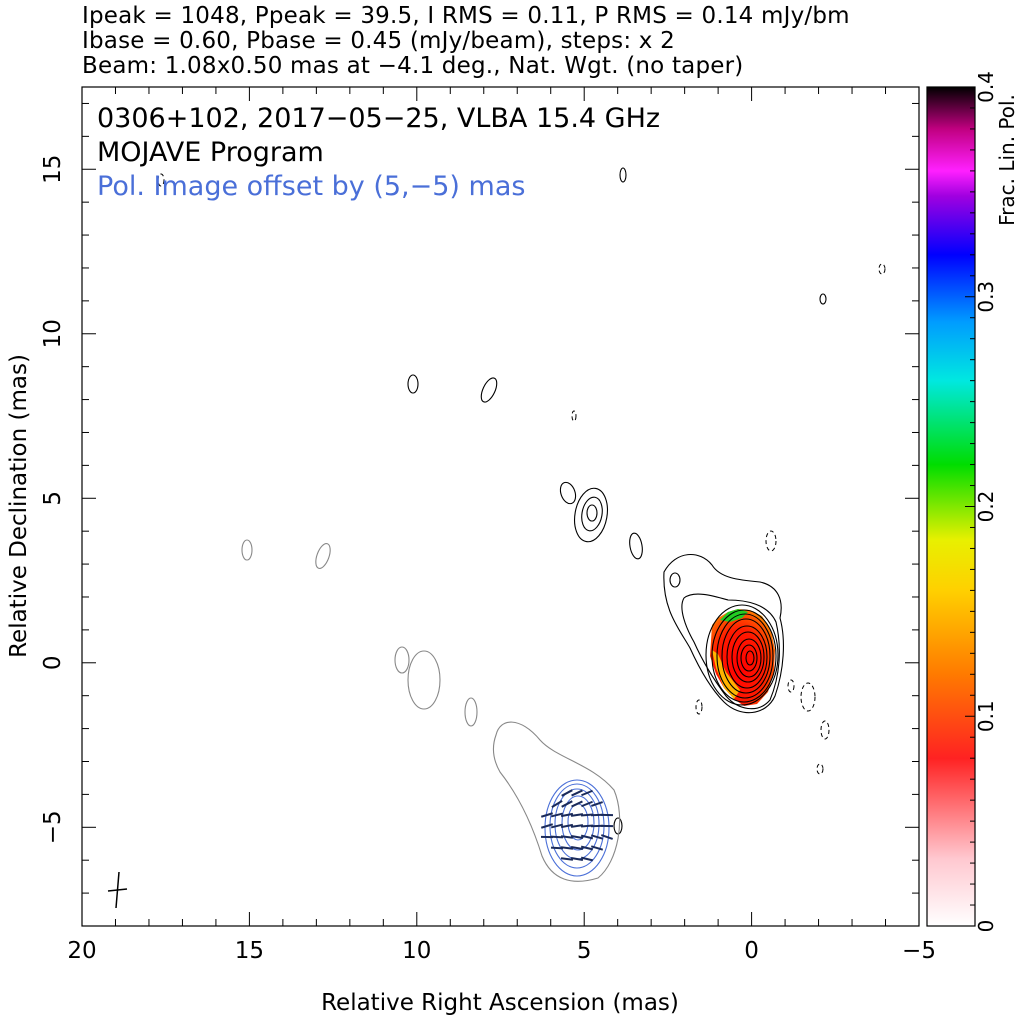 This screenshot has width=1027, height=1020. I want to click on y-tick-label: 10, so click(53, 333).